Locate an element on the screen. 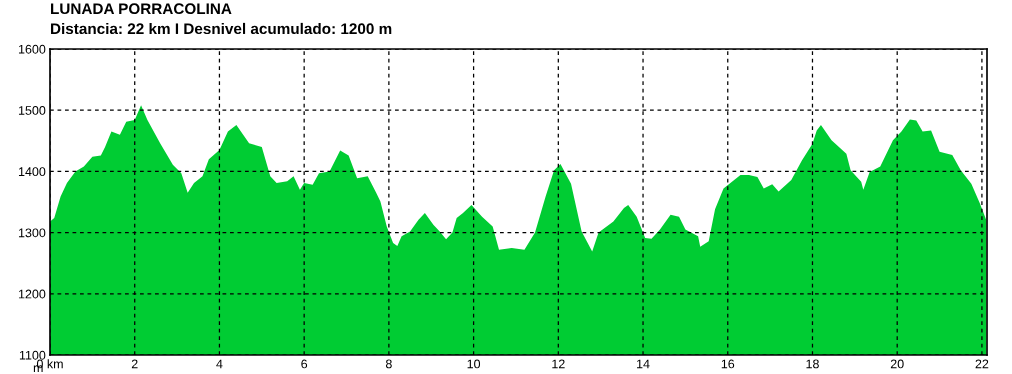 The width and height of the screenshot is (1012, 374). x-tick-label: 16 is located at coordinates (728, 364).